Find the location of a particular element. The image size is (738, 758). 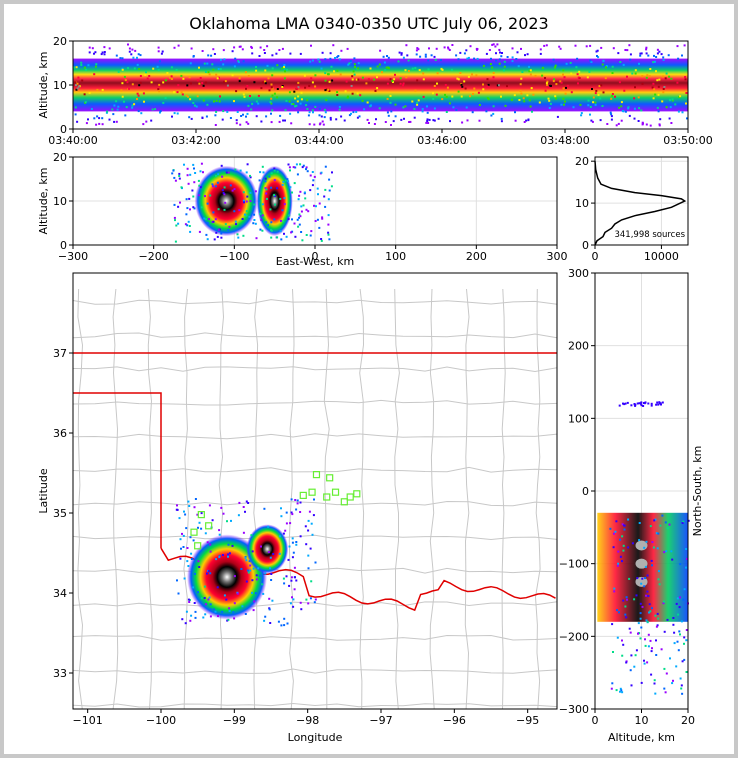

lat-tick-label: 36 is located at coordinates (60, 433).